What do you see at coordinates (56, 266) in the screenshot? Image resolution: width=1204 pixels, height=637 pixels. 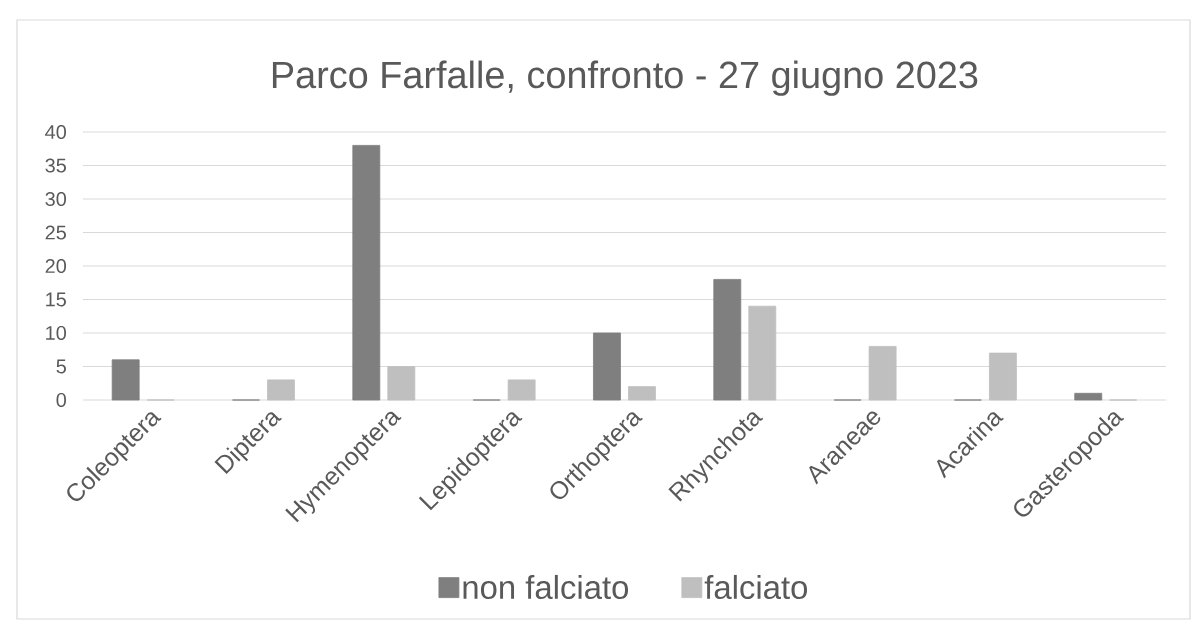 I see `y-tick-label: 20` at bounding box center [56, 266].